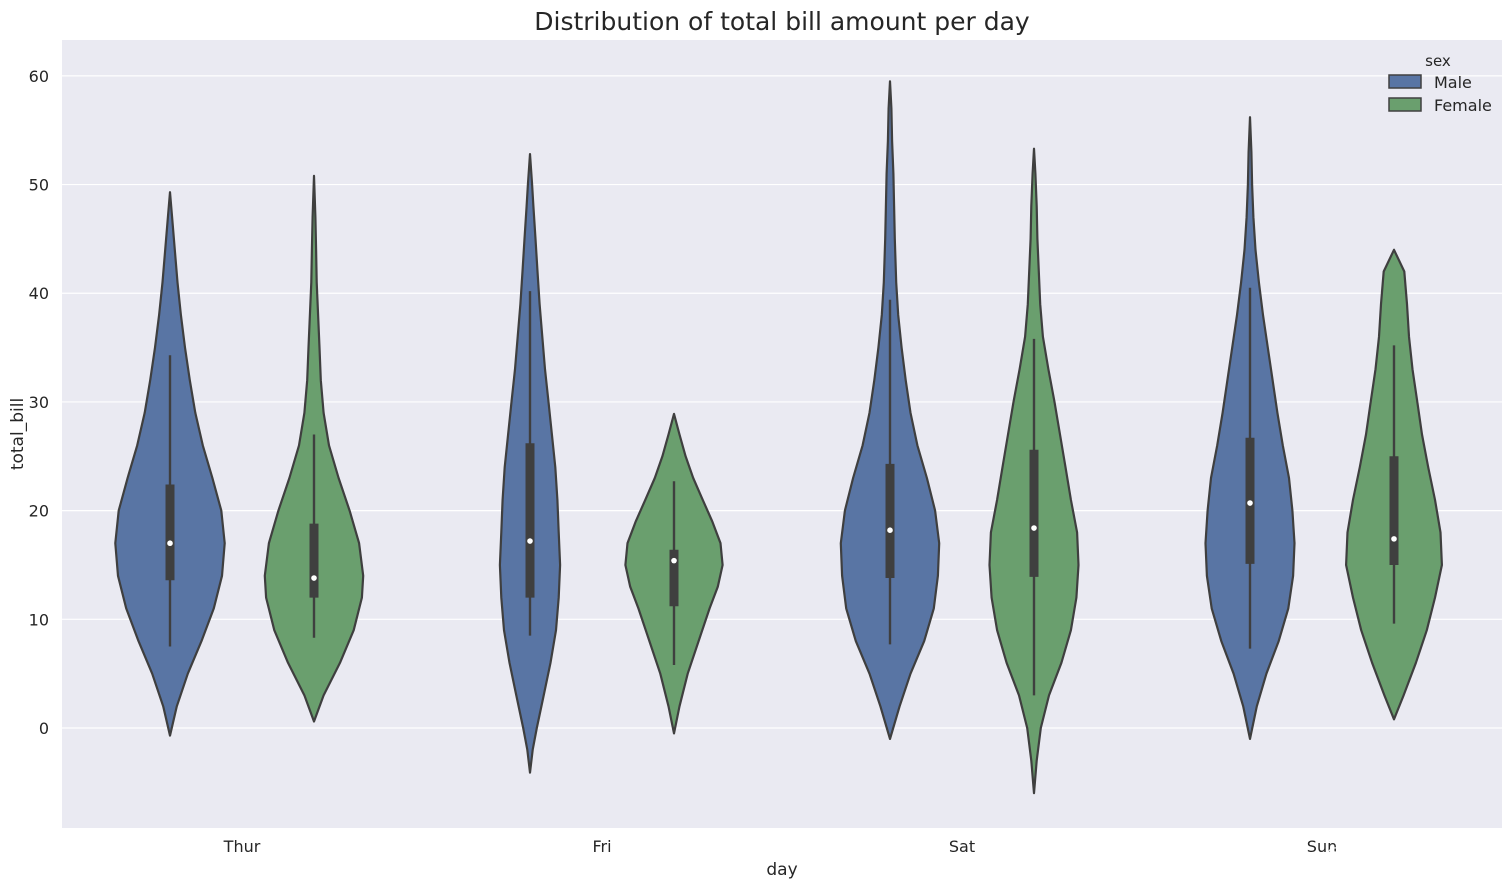 The width and height of the screenshot is (1512, 888). What do you see at coordinates (18, 434) in the screenshot?
I see `y-axis-label: total_bill` at bounding box center [18, 434].